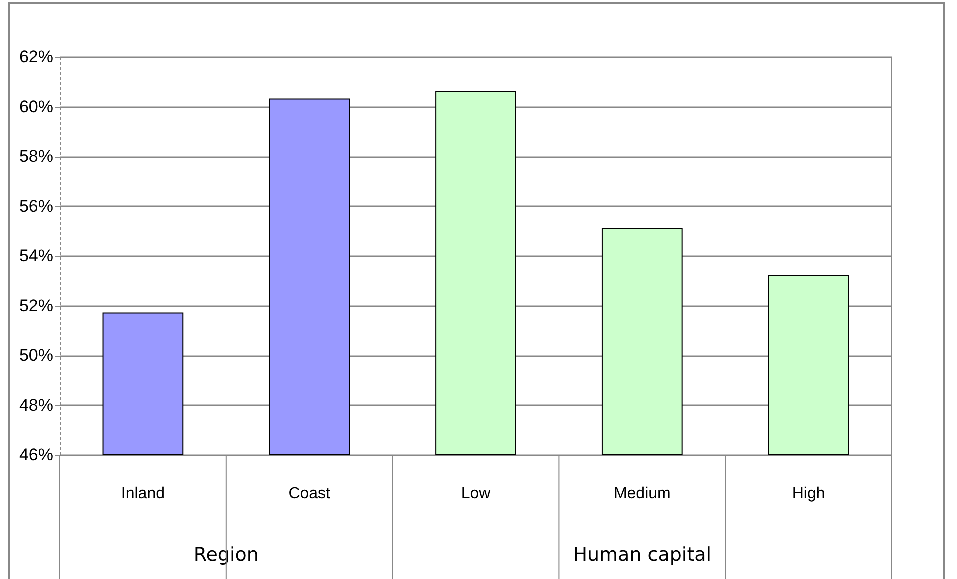  What do you see at coordinates (36, 256) in the screenshot?
I see `y-tick-label: 54%` at bounding box center [36, 256].